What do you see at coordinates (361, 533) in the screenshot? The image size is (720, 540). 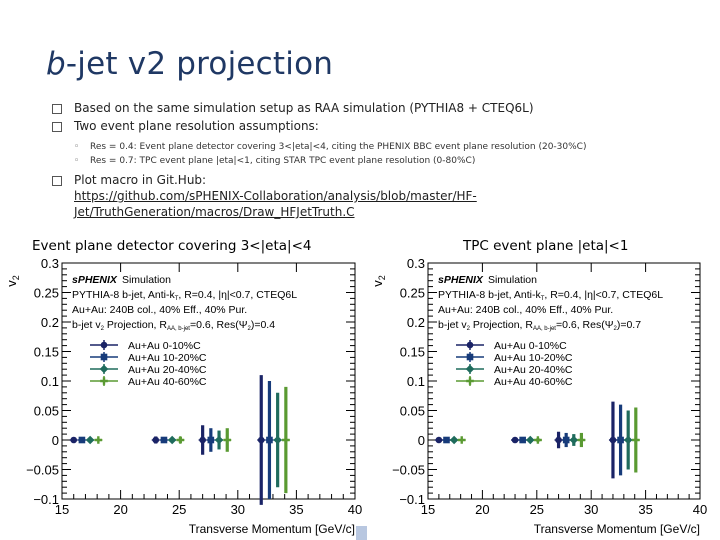 I see `slide-corner-mark` at bounding box center [361, 533].